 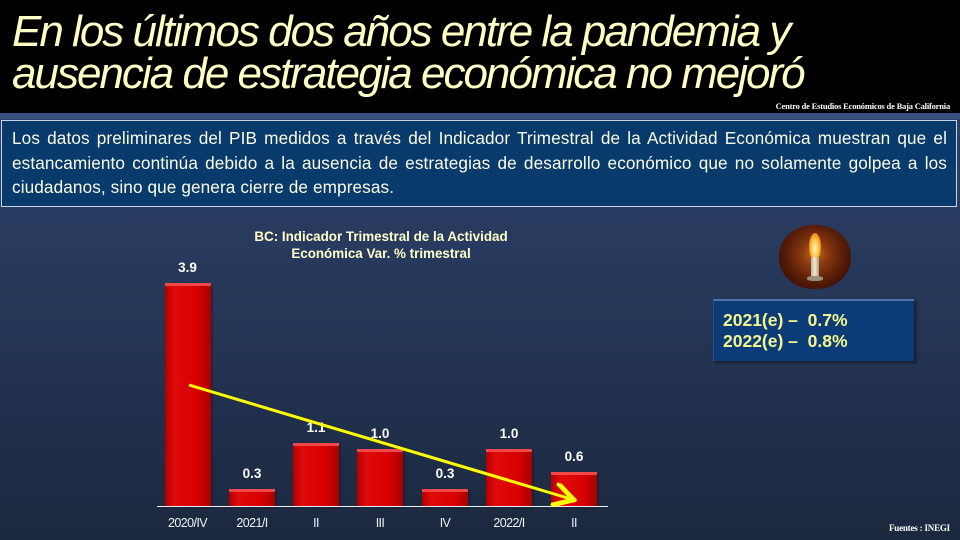 What do you see at coordinates (919, 528) in the screenshot?
I see `sources-footnote: Fuentes : INEGI` at bounding box center [919, 528].